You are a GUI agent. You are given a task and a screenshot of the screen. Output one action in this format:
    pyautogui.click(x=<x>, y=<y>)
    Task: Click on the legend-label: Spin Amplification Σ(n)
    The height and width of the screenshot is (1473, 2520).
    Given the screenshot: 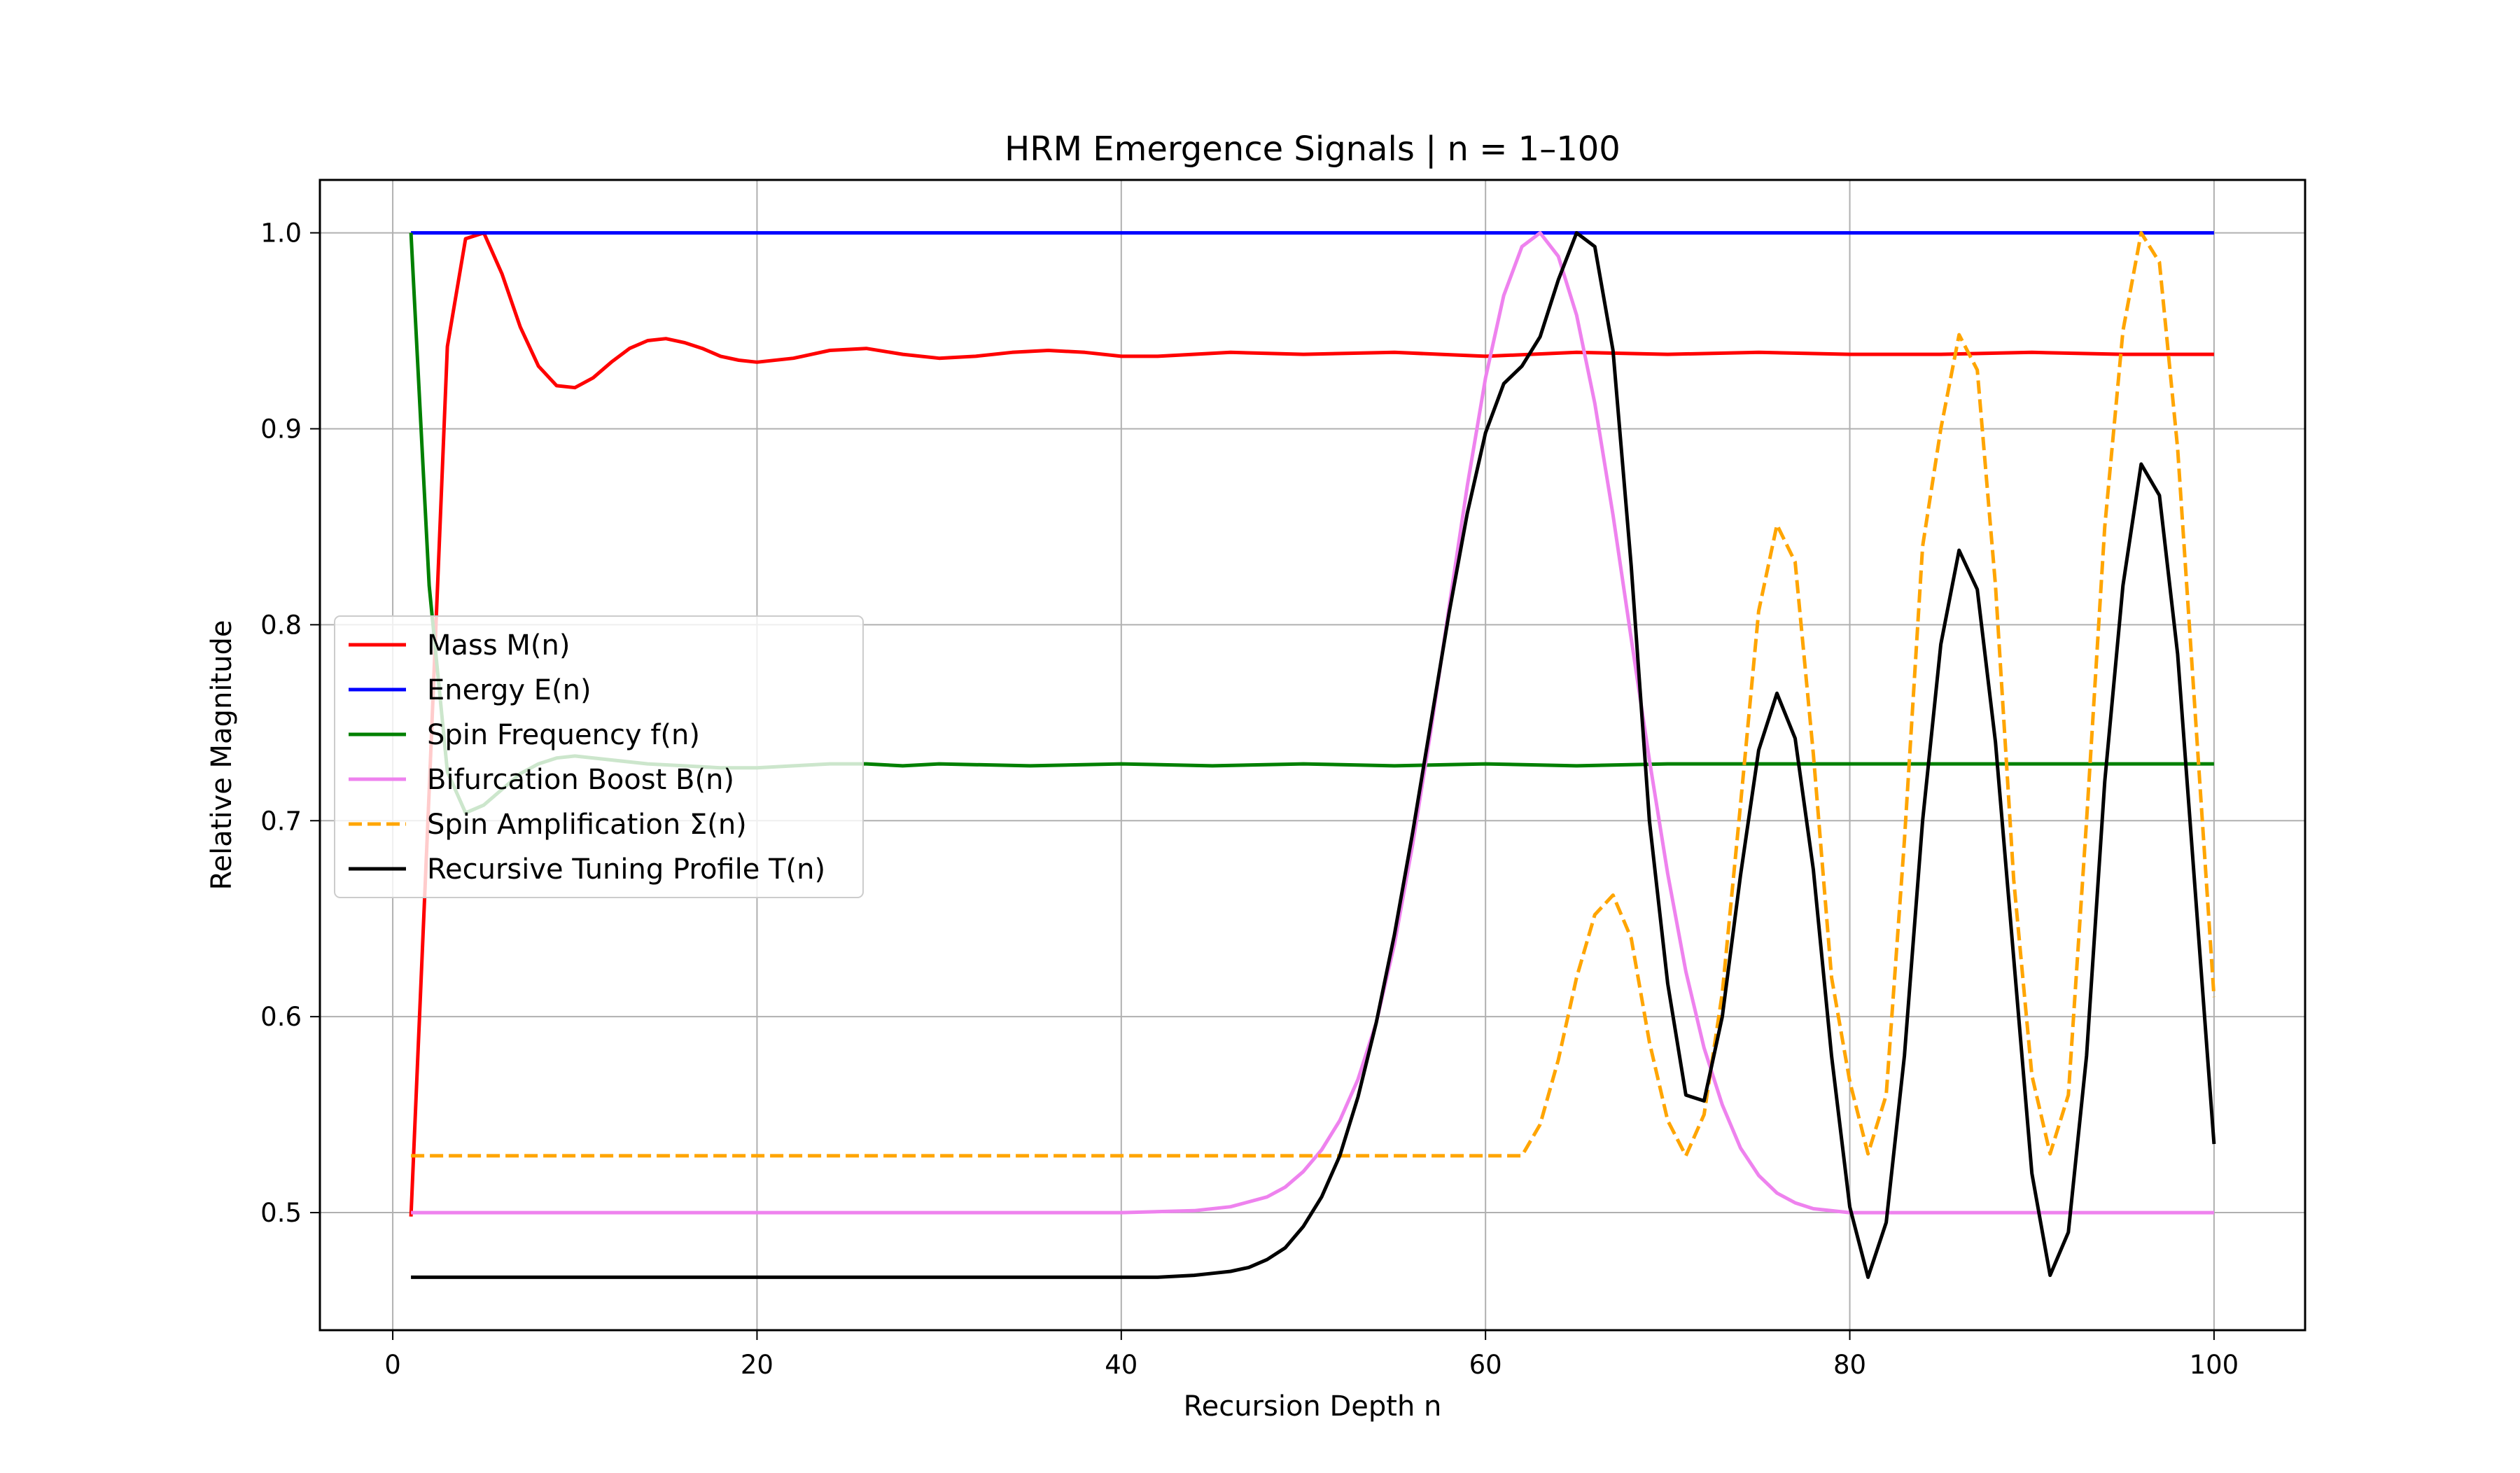 What is the action you would take?
    pyautogui.click(x=587, y=825)
    